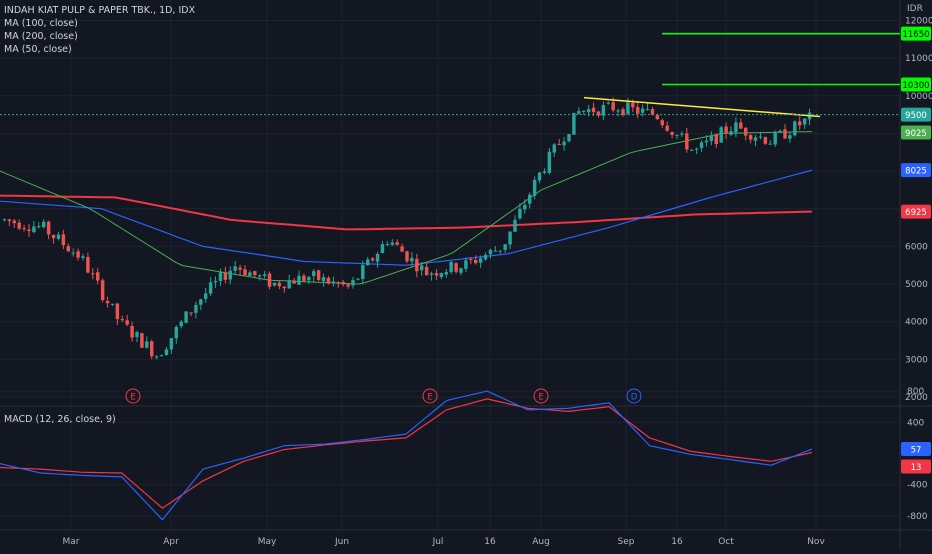 The width and height of the screenshot is (932, 554). Describe the element at coordinates (634, 398) in the screenshot. I see `event-marker-label: D` at that location.